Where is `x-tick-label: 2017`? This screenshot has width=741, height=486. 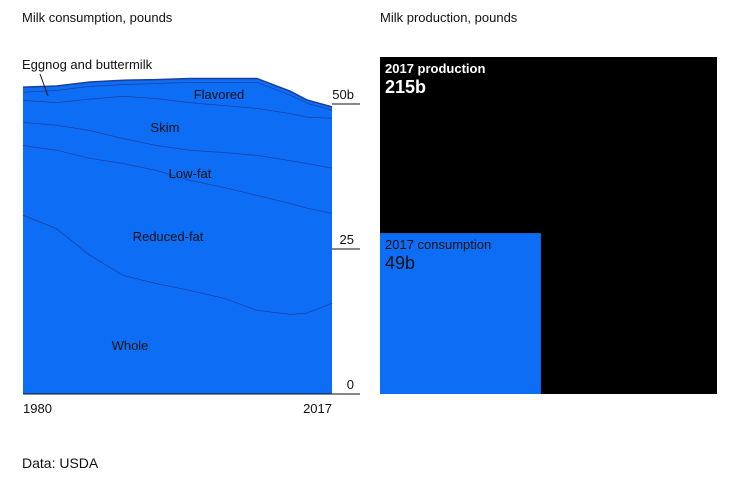
x-tick-label: 2017 is located at coordinates (317, 408).